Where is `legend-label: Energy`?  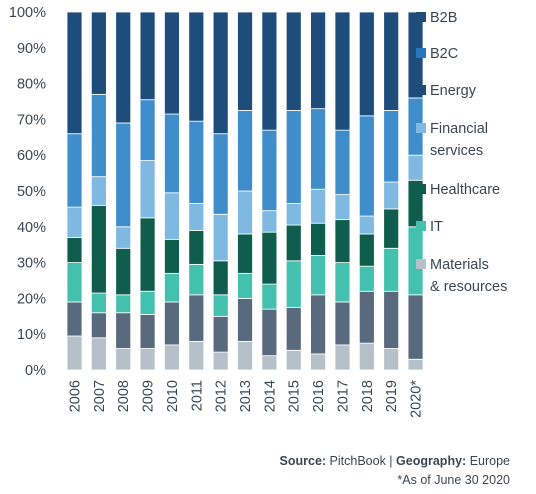 legend-label: Energy is located at coordinates (453, 91).